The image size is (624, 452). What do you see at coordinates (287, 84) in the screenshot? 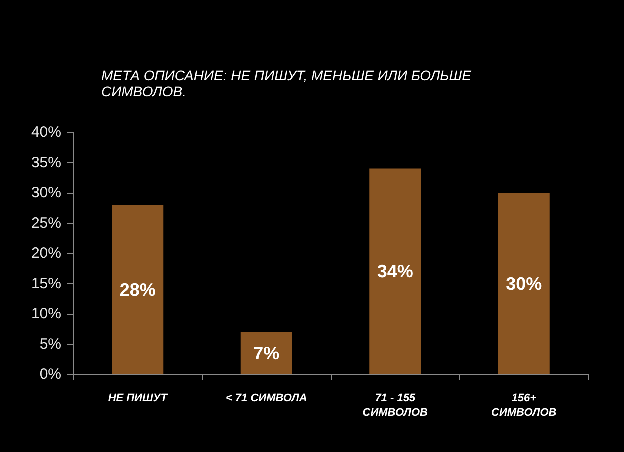
I see `chart-title: МЕТА ОПИСАНИЕ: НЕ ПИШУТ, МЕНЬШЕ ИЛИ БОЛЬШЕ СИМВОЛОВ.` at bounding box center [287, 84].